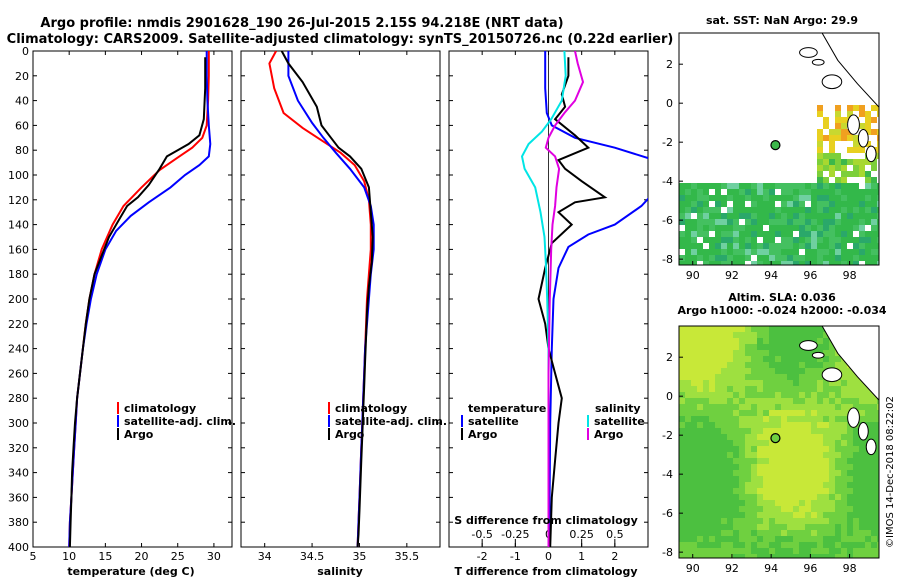 Image resolution: width=900 pixels, height=580 pixels. Describe the element at coordinates (18, 349) in the screenshot. I see `depth-tick-label: 240` at that location.